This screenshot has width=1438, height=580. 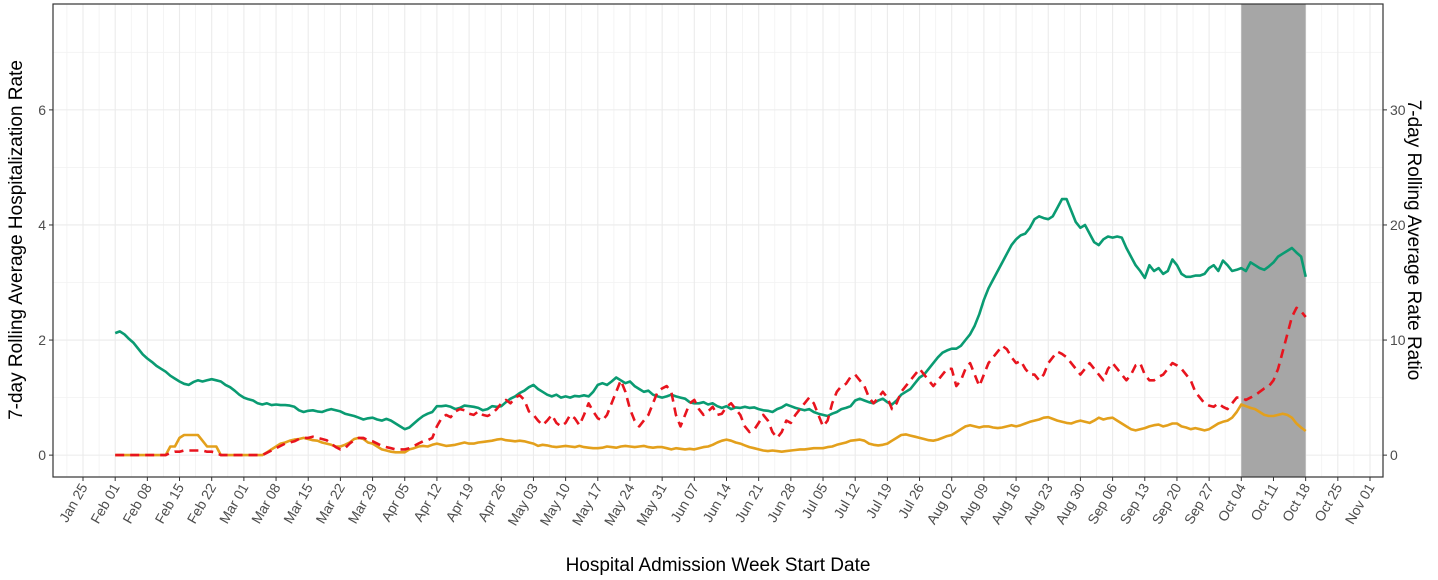 What do you see at coordinates (814, 500) in the screenshot?
I see `x-tick-label: Jul 05` at bounding box center [814, 500].